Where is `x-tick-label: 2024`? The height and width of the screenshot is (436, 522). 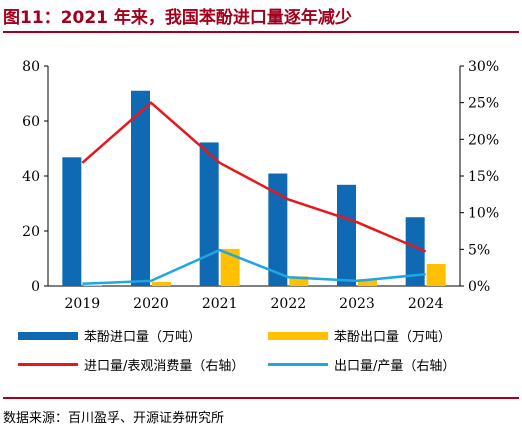 x-tick-label: 2024 is located at coordinates (426, 304).